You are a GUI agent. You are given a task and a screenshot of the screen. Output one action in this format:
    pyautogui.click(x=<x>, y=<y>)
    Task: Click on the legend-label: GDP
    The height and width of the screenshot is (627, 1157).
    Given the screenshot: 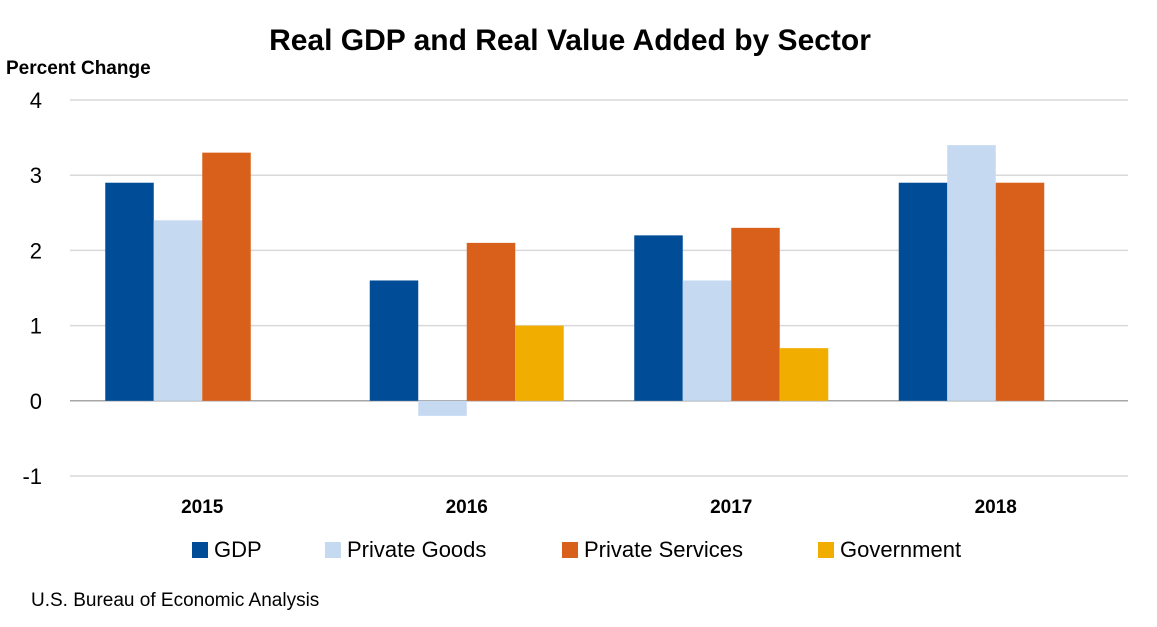 What is the action you would take?
    pyautogui.click(x=238, y=549)
    